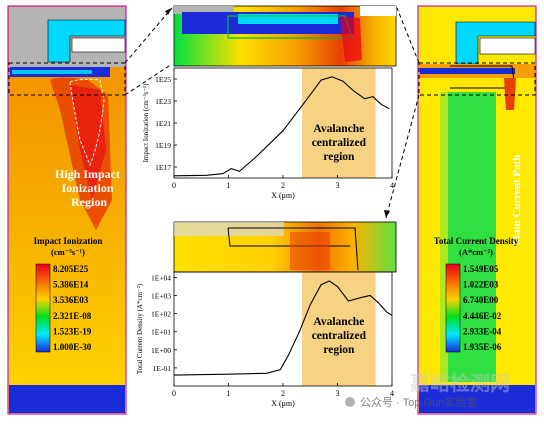  What do you see at coordinates (72, 331) in the screenshot?
I see `legend-value-4: 1.523E-19` at bounding box center [72, 331].